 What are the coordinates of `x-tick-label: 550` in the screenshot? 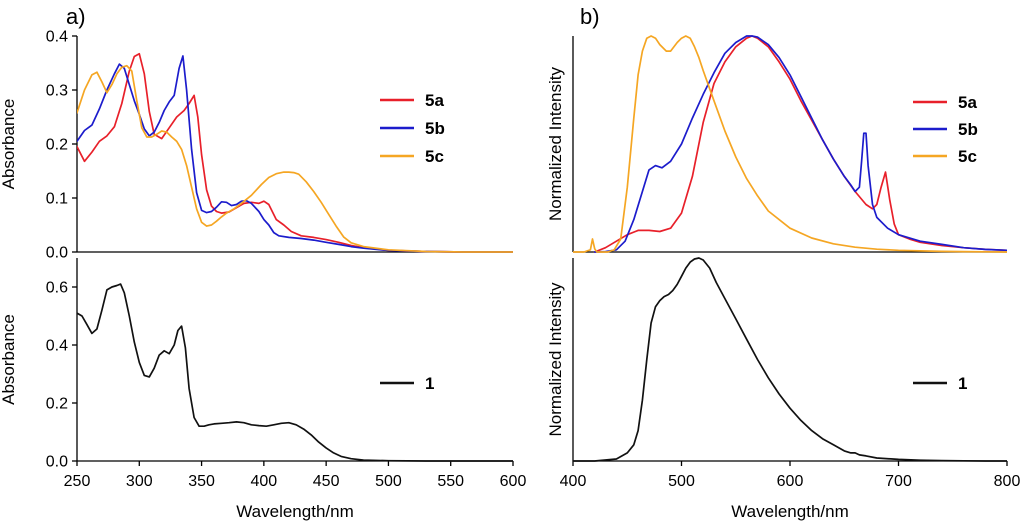 It's located at (450, 481).